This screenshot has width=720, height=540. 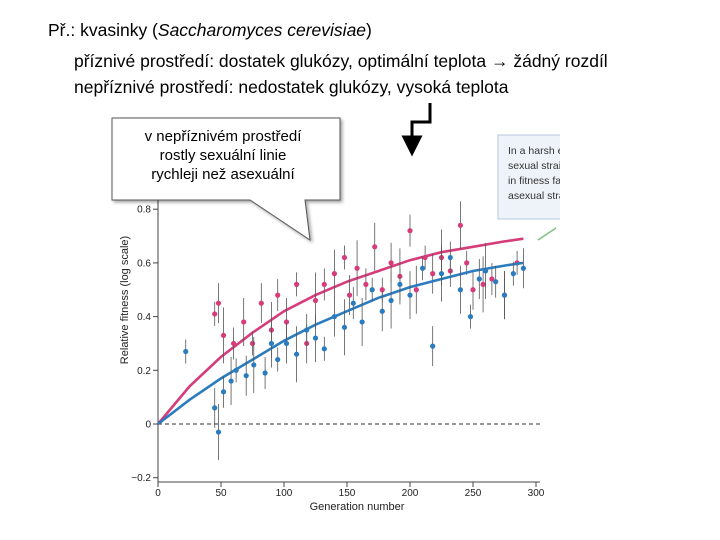 I want to click on title-suffix: ), so click(x=369, y=30).